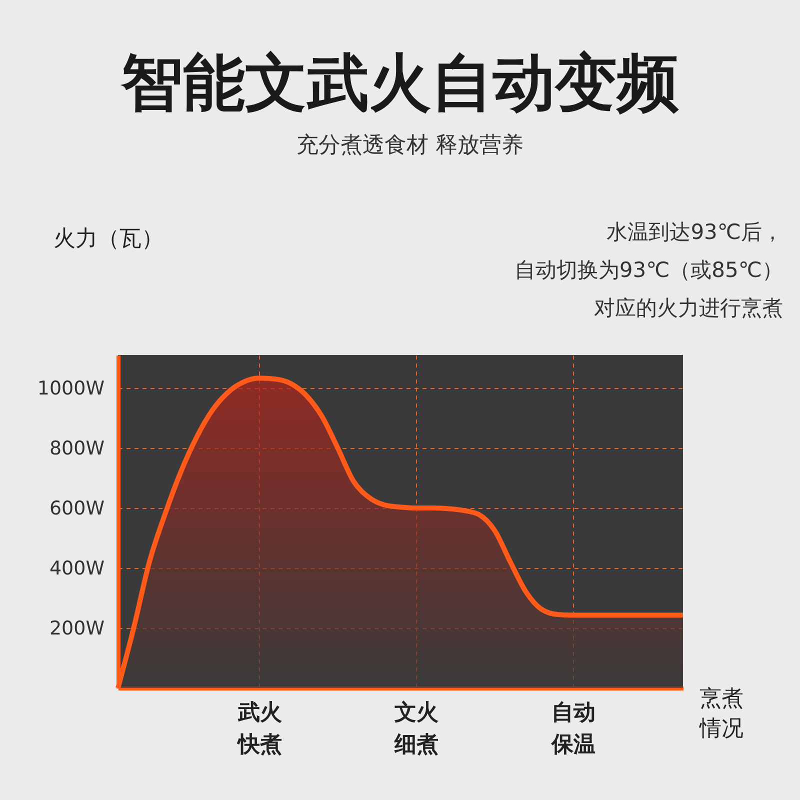 The width and height of the screenshot is (800, 800). What do you see at coordinates (410, 145) in the screenshot?
I see `chart-subtitle: 充分煮透食材 释放营养` at bounding box center [410, 145].